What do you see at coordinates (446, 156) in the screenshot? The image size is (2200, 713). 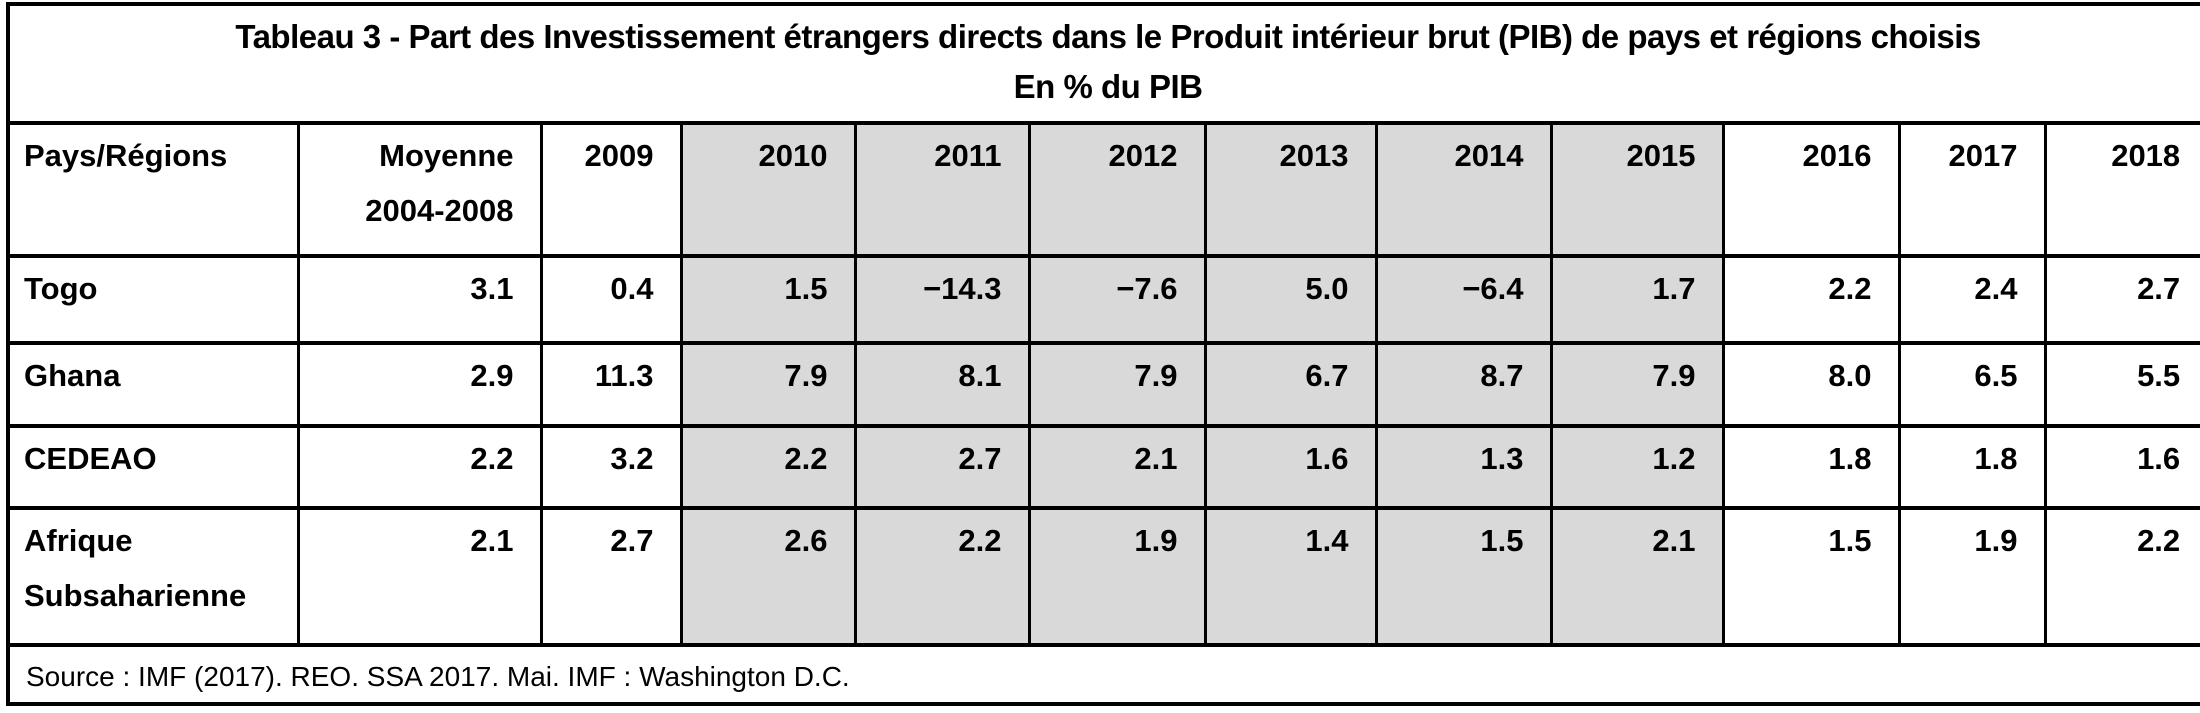 I see `header-label-line: Moyenne` at bounding box center [446, 156].